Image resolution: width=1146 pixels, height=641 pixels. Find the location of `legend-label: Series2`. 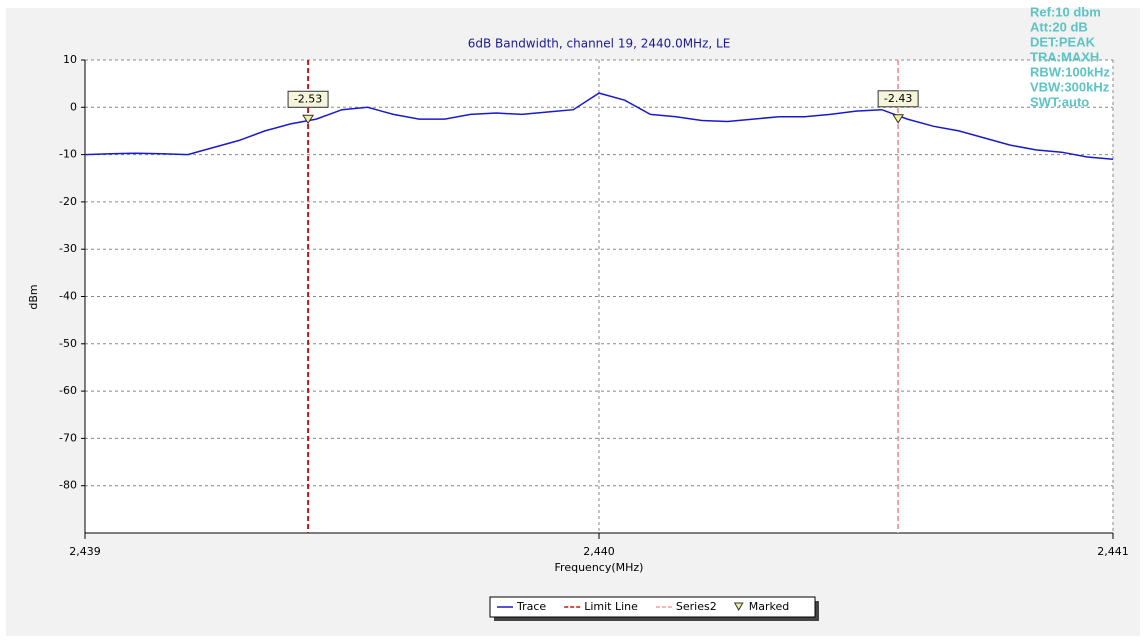

legend-label: Series2 is located at coordinates (696, 606).